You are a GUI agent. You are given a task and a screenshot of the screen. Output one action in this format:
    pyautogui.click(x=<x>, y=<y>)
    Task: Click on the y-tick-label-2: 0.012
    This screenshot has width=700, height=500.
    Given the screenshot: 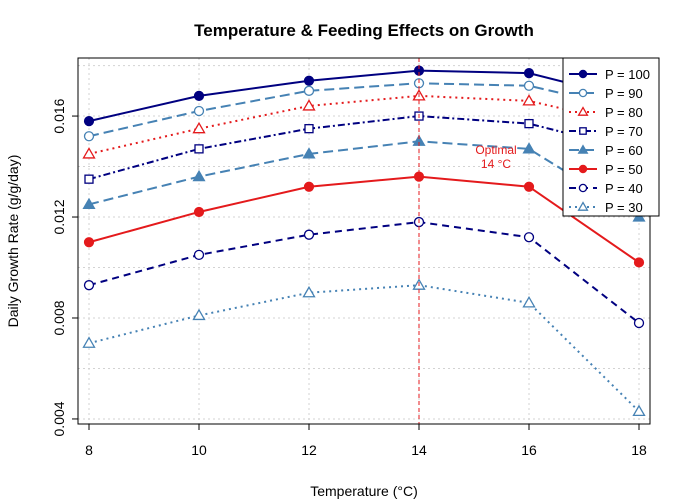 What is the action you would take?
    pyautogui.click(x=59, y=216)
    